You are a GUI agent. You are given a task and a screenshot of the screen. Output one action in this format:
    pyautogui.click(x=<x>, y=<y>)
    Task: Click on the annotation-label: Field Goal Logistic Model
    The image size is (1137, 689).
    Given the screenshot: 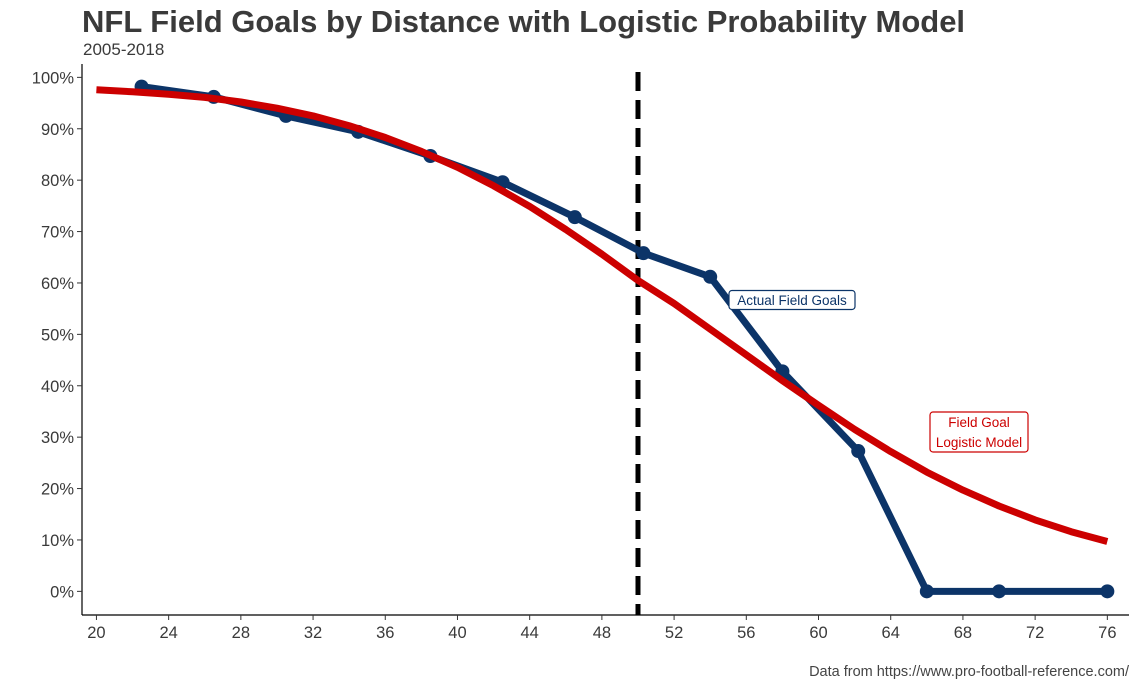 What is the action you would take?
    pyautogui.click(x=979, y=432)
    